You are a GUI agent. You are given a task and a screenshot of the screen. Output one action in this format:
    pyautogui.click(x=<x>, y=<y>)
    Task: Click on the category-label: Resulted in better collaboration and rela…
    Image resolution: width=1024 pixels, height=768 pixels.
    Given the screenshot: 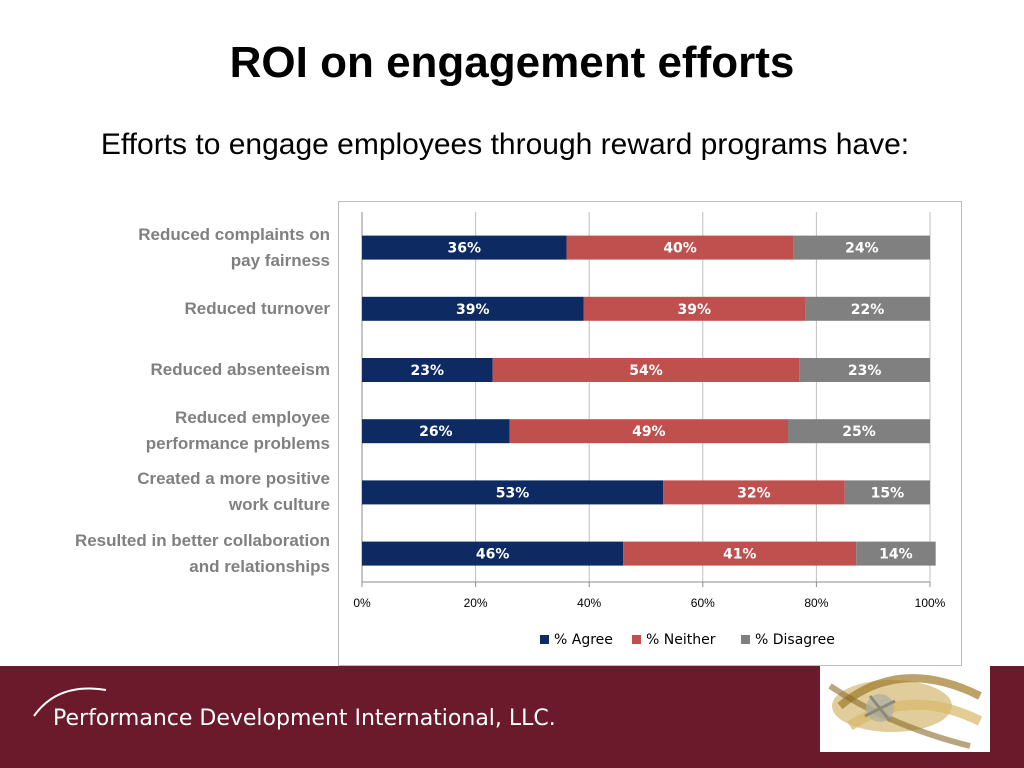 What is the action you would take?
    pyautogui.click(x=165, y=554)
    